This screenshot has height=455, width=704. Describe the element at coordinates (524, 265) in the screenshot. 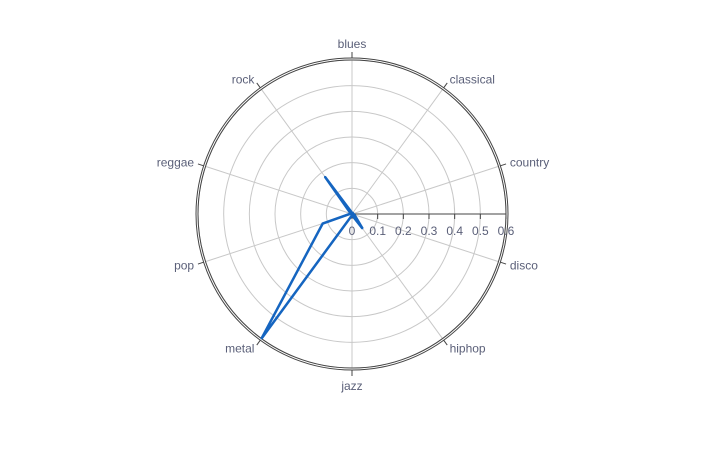

I see `angular-label-disco: disco` at that location.